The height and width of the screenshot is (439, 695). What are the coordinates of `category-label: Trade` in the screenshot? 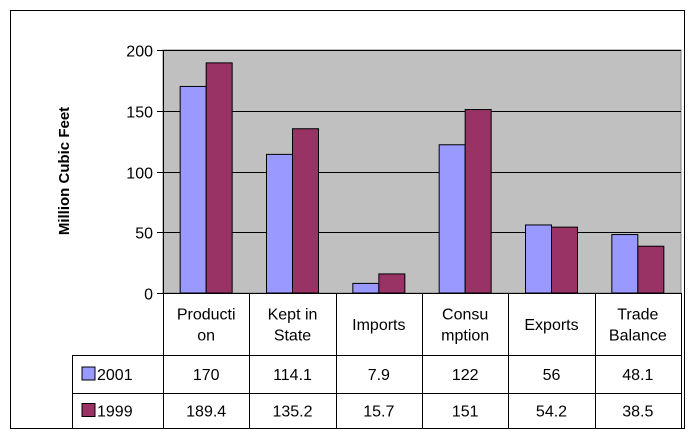 It's located at (637, 315).